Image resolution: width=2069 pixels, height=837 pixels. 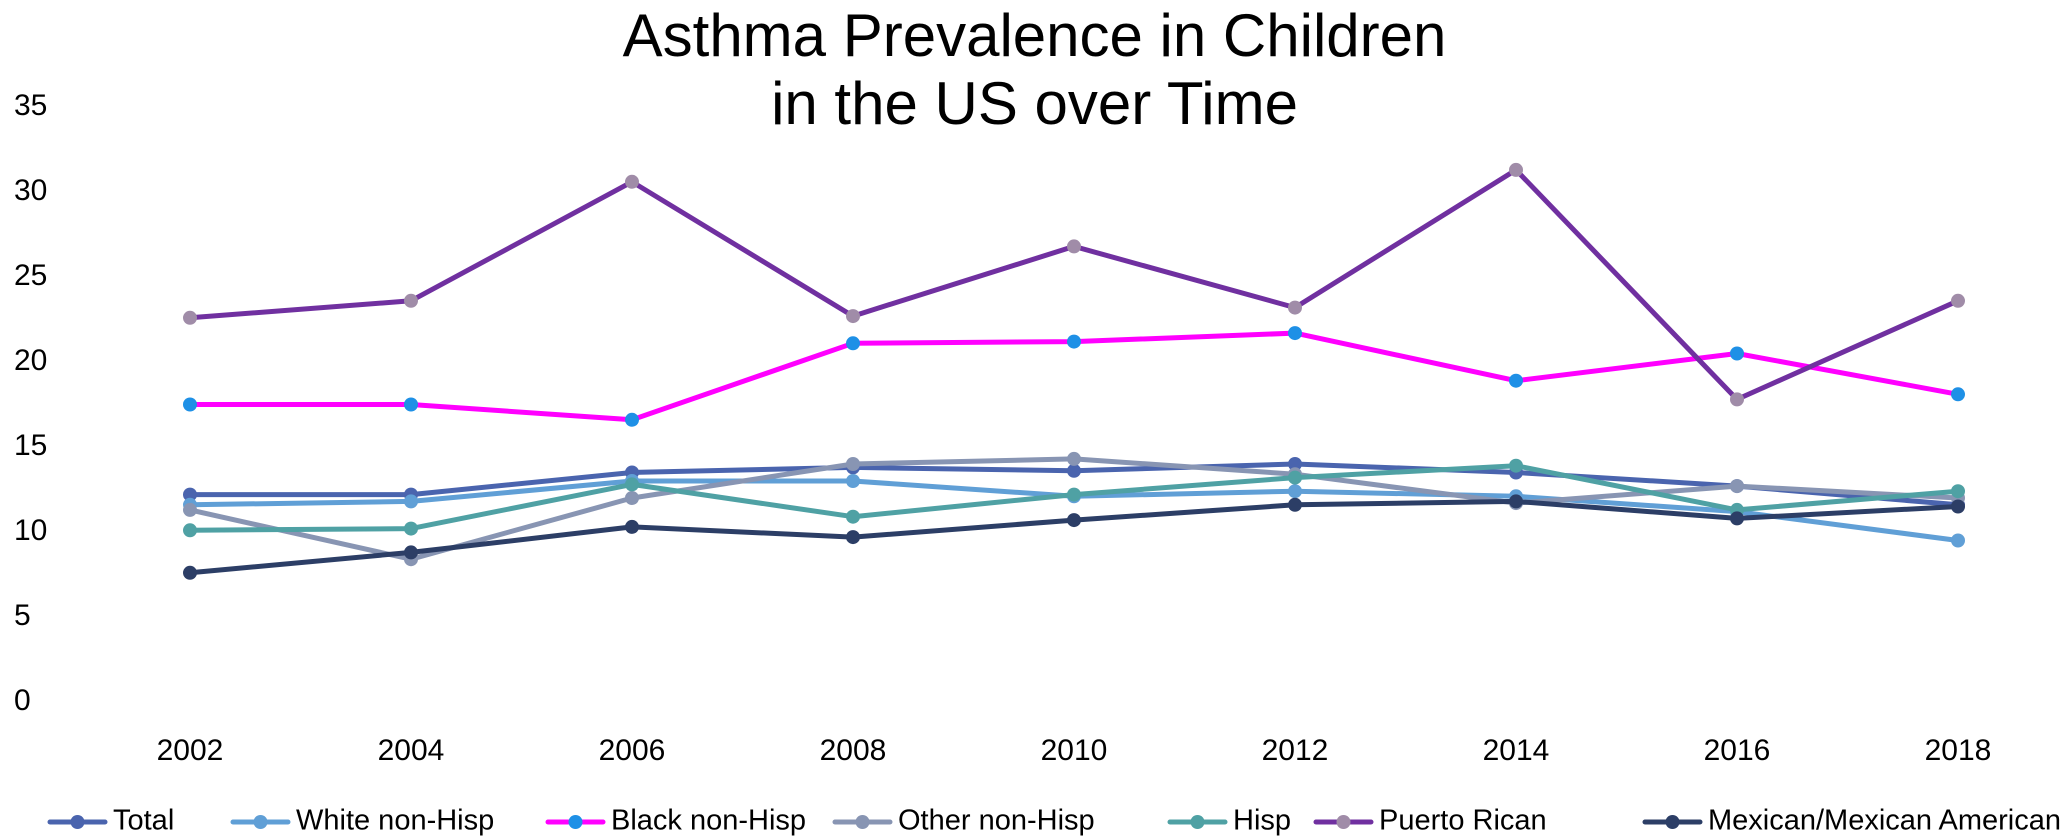 I want to click on data-point-hisp-2008, so click(x=853, y=516).